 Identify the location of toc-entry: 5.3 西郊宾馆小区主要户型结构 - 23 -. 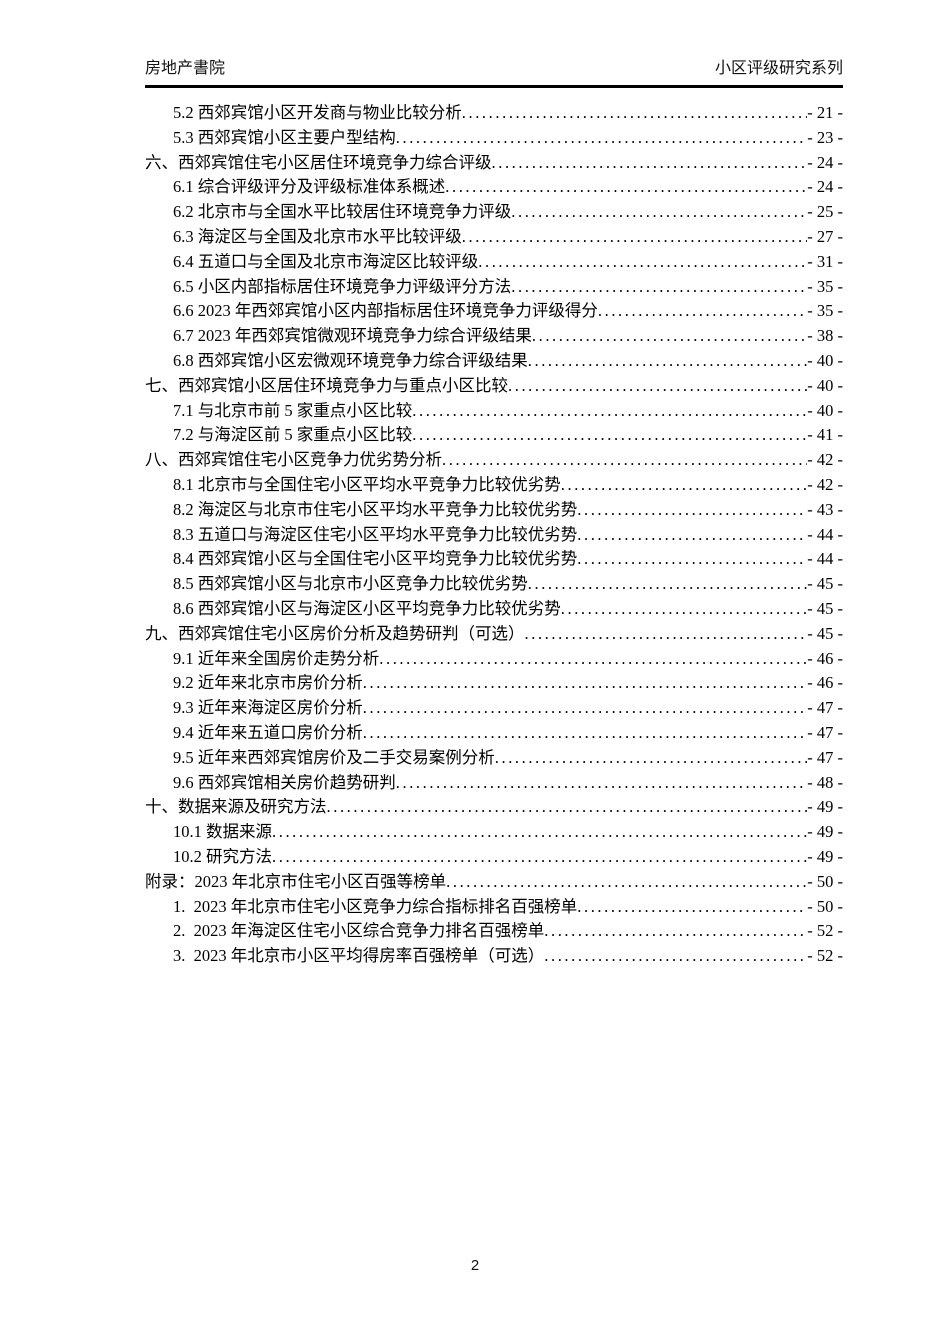
(494, 138).